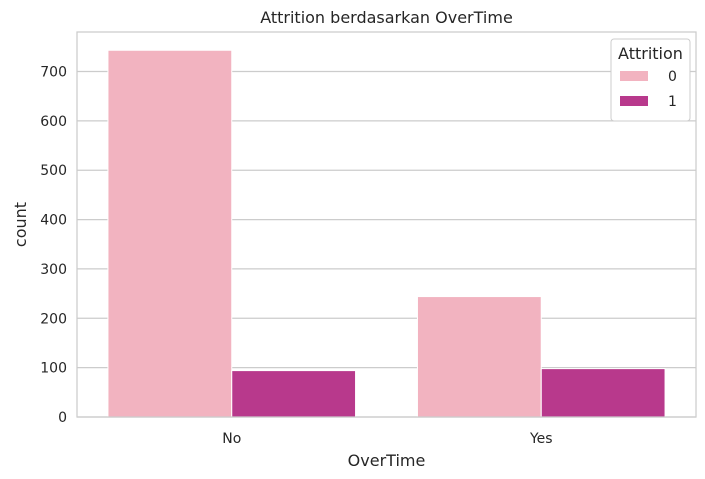 The width and height of the screenshot is (705, 479). What do you see at coordinates (62, 418) in the screenshot?
I see `y-tick-label: 0` at bounding box center [62, 418].